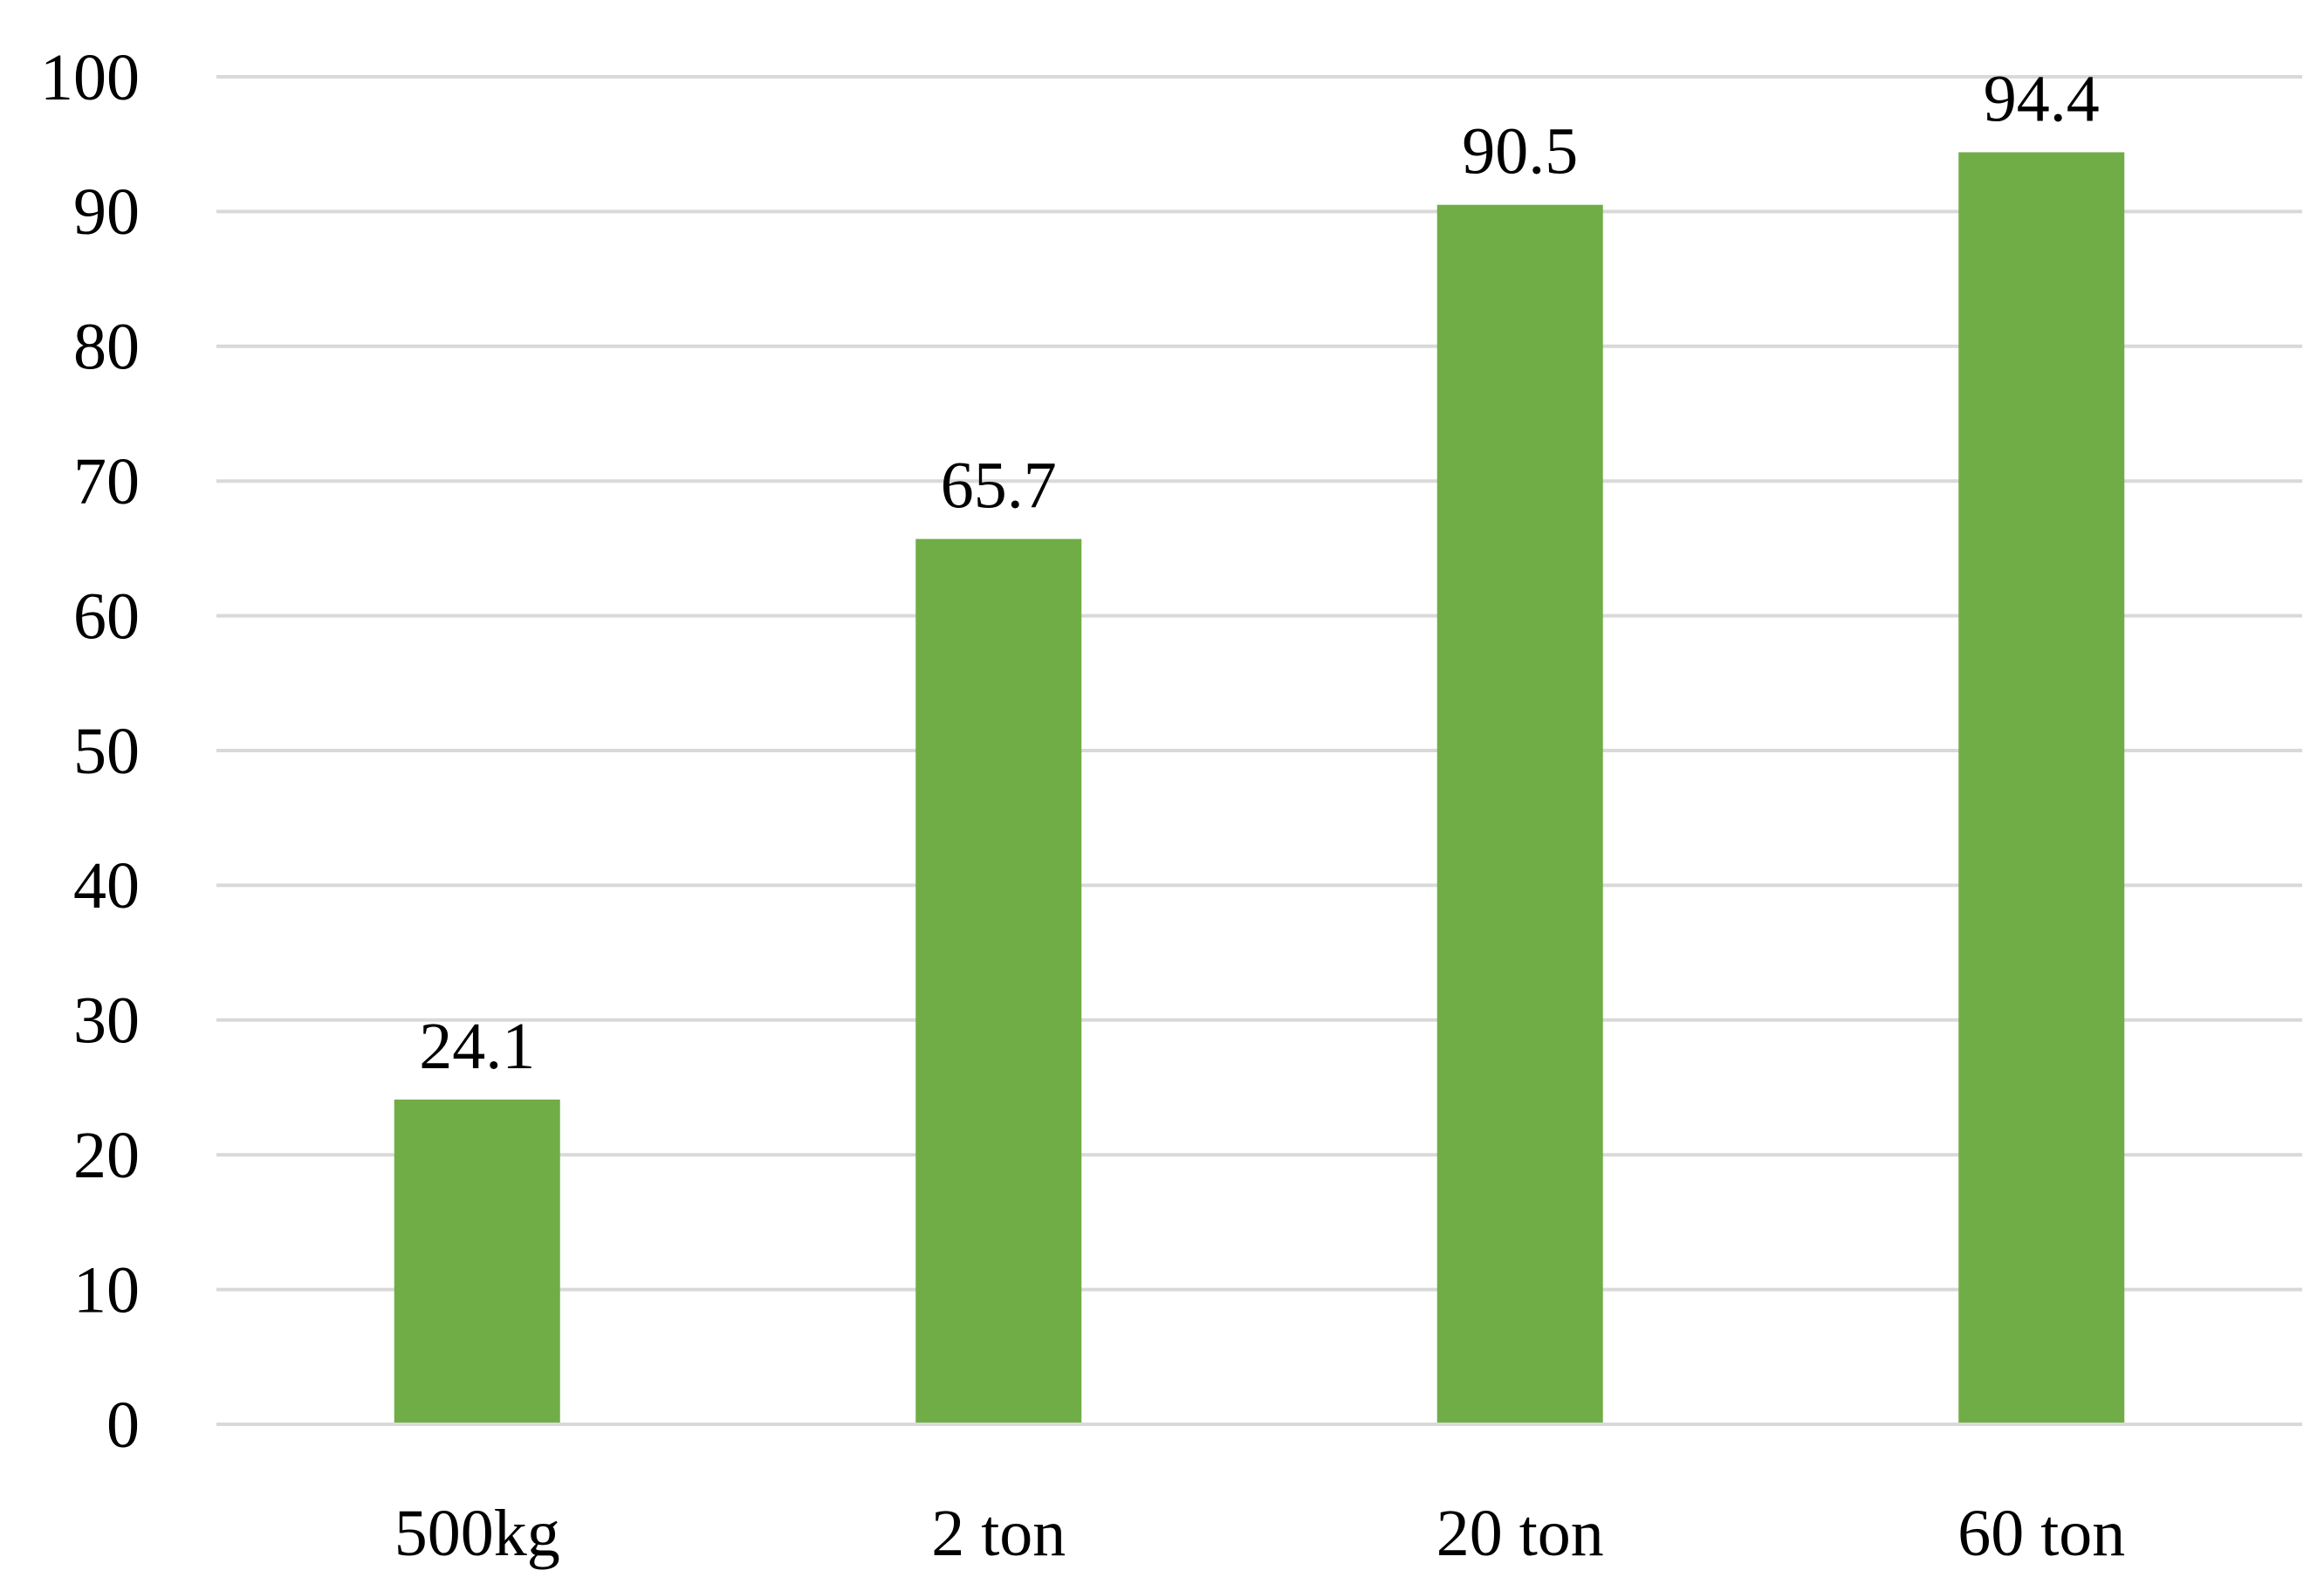 The width and height of the screenshot is (2324, 1584). Describe the element at coordinates (477, 1533) in the screenshot. I see `x-category-label: 500kg` at that location.